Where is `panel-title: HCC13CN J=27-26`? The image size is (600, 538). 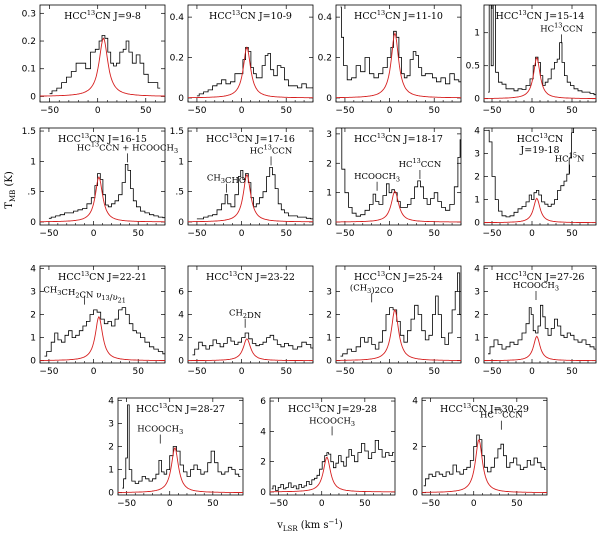
panel-title: HCC13CN J=27-26 is located at coordinates (540, 276).